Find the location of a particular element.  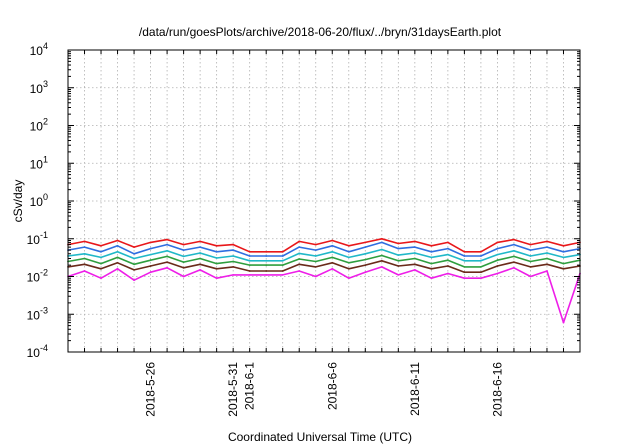

x-tick-label: 2018-5-31 is located at coordinates (233, 389).